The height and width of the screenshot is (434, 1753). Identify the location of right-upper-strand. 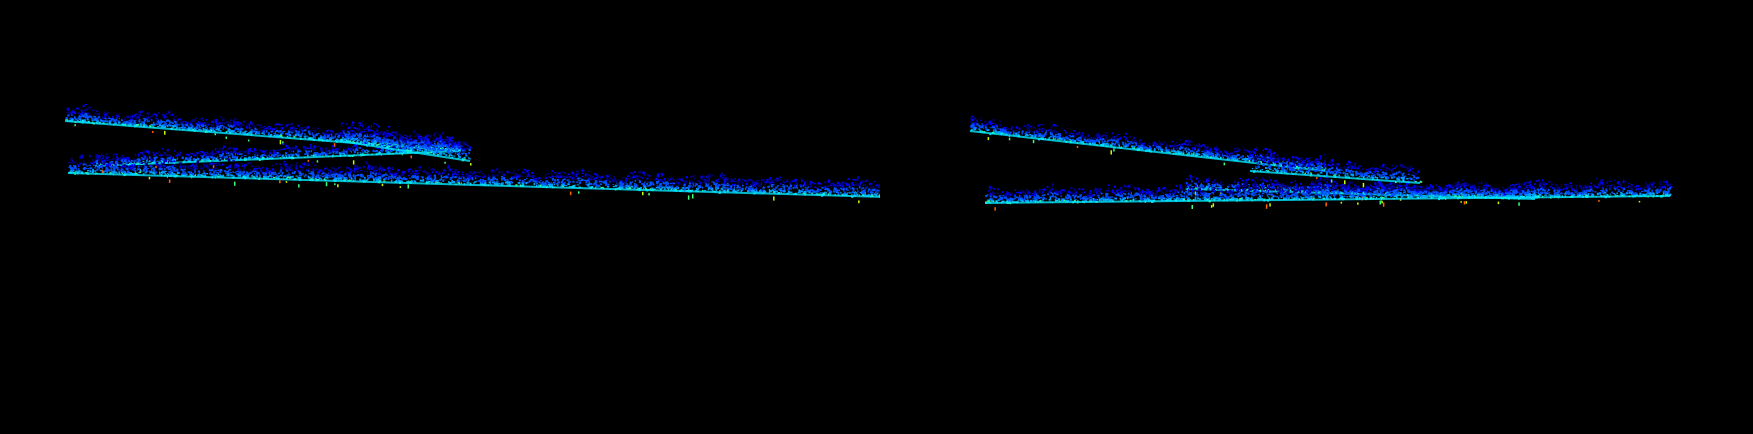
(1148, 146).